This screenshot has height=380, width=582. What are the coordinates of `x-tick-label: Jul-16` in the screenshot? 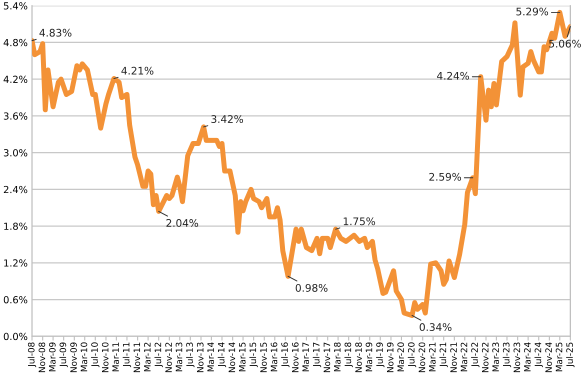 It's located at (285, 355).